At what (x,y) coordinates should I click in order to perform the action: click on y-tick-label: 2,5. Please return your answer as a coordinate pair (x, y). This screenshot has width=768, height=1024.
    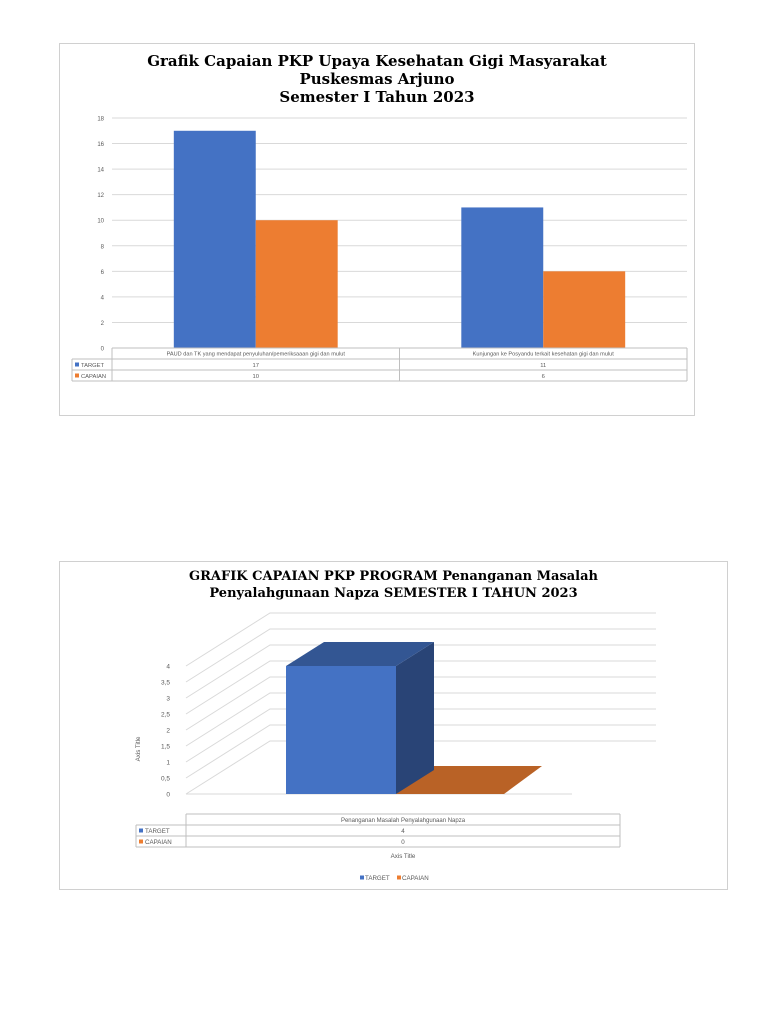
    Looking at the image, I should click on (165, 715).